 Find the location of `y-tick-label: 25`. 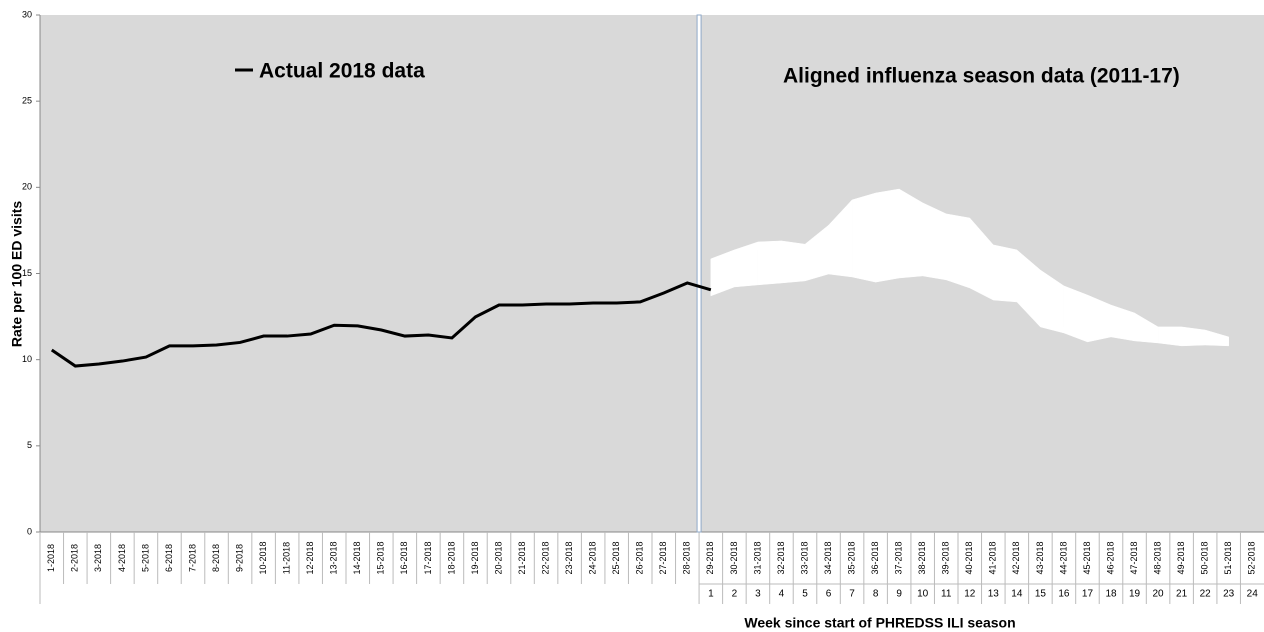

y-tick-label: 25 is located at coordinates (27, 101).